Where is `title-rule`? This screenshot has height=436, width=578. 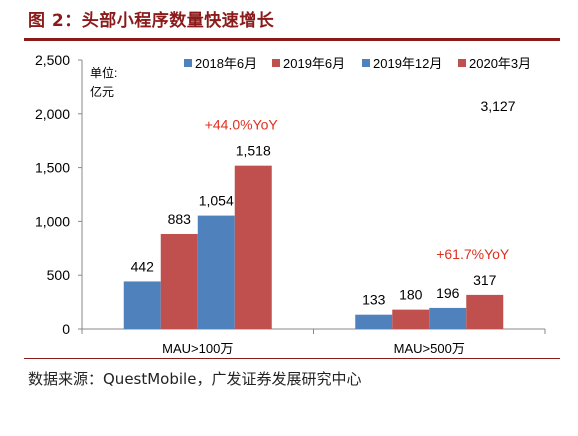 title-rule is located at coordinates (292, 39).